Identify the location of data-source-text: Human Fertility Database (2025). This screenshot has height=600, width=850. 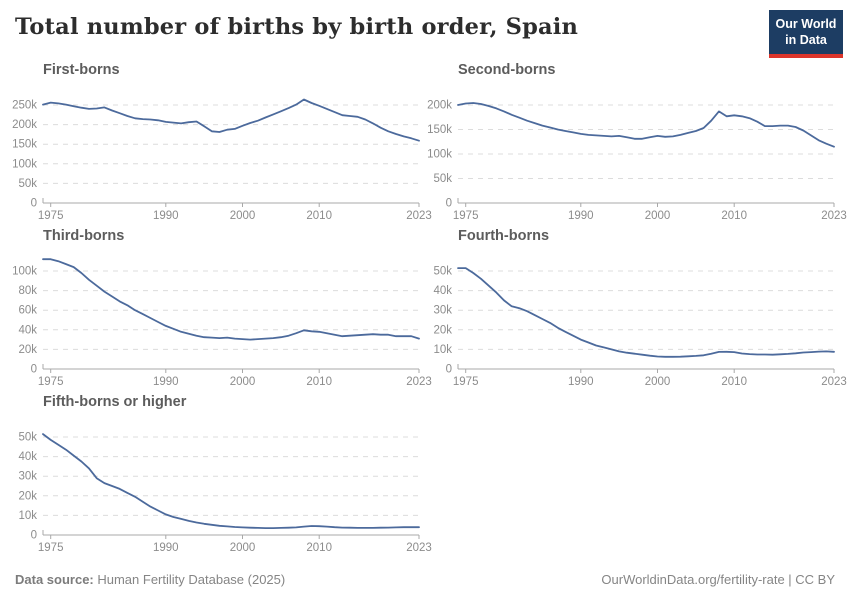
(189, 579).